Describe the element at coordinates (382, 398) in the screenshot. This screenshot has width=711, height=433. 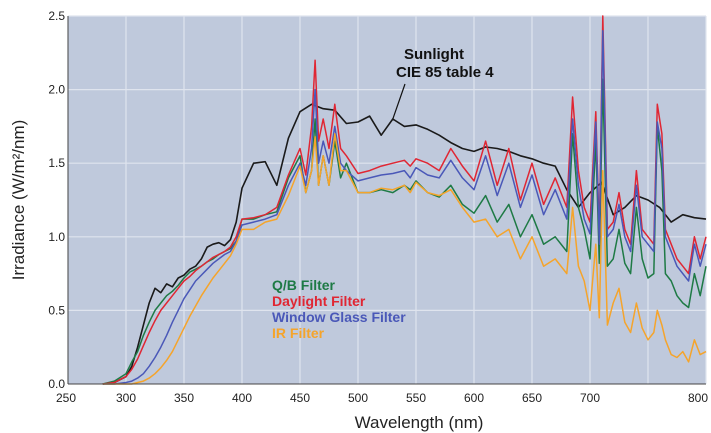
I see `x-tick-labels: 250 300 350 400 450 500 550 600 650 700 800` at that location.